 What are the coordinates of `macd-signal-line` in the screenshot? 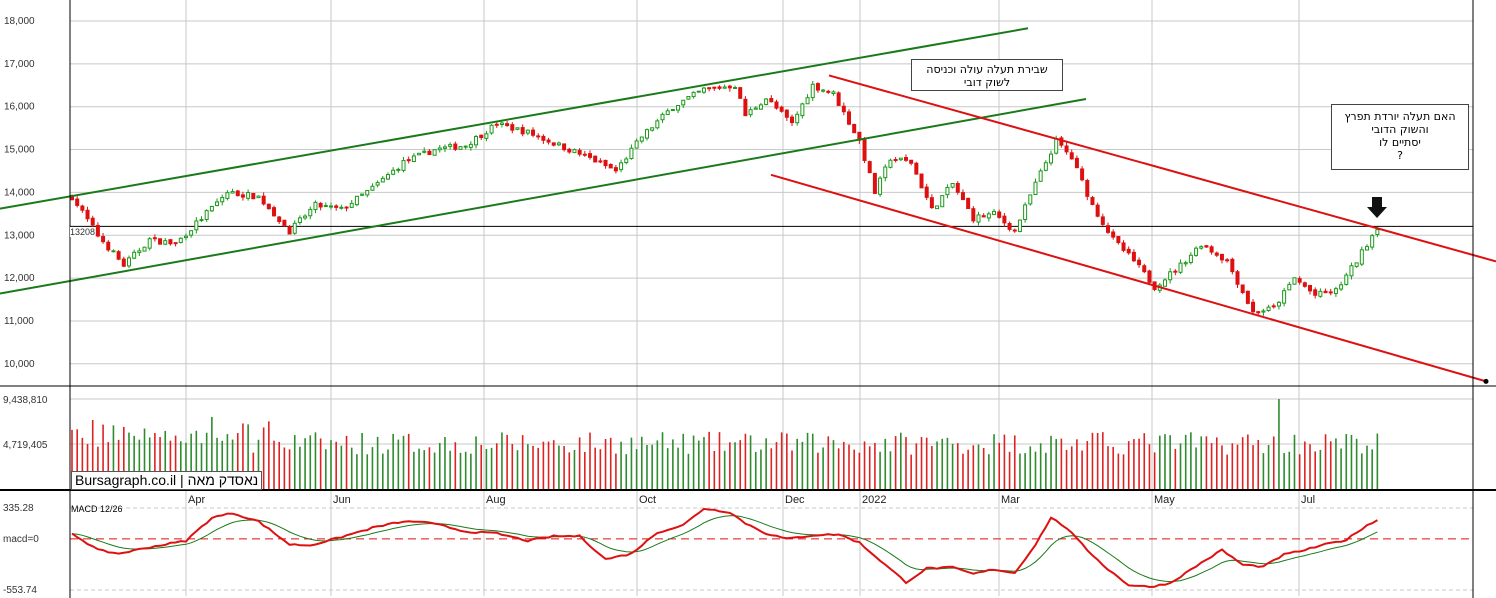 It's located at (724, 549).